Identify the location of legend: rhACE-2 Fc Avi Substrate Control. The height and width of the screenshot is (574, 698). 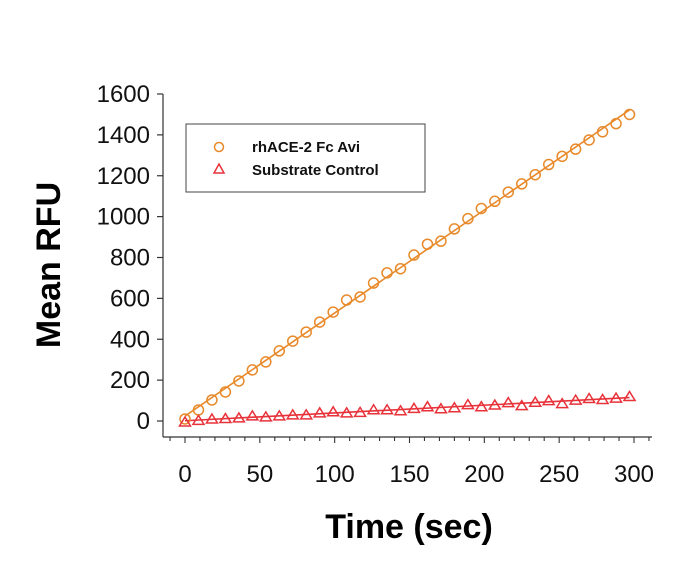
(305, 158).